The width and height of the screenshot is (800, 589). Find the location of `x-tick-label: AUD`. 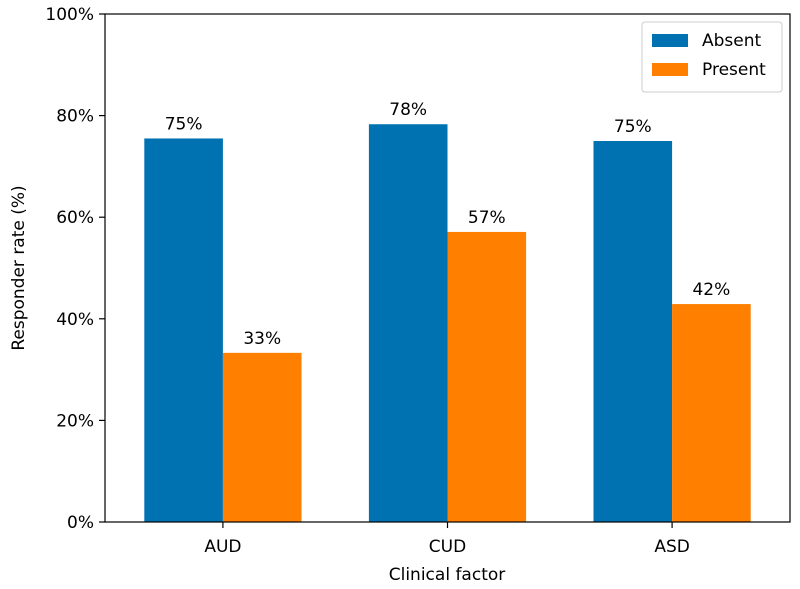

x-tick-label: AUD is located at coordinates (222, 547).